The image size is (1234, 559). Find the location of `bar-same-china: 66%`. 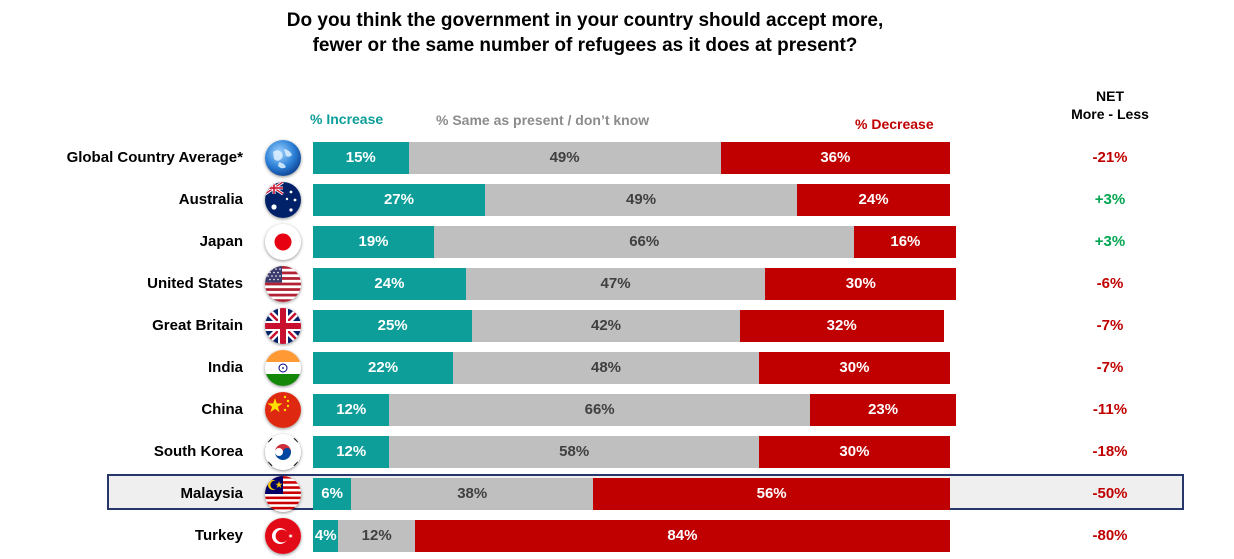

bar-same-china: 66% is located at coordinates (599, 410).